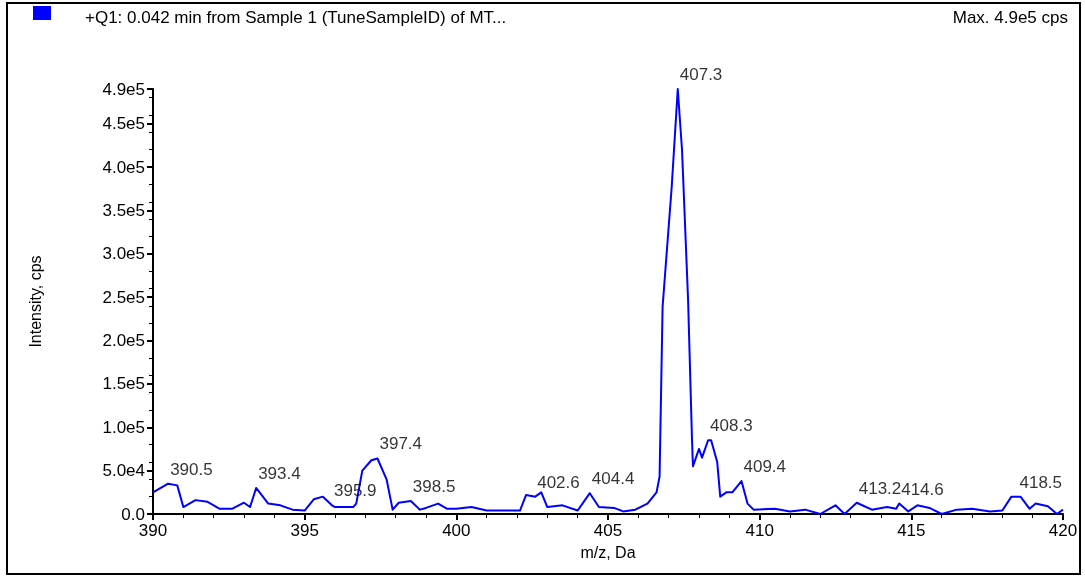  What do you see at coordinates (123, 89) in the screenshot?
I see `y-tick-label: 4.9e5` at bounding box center [123, 89].